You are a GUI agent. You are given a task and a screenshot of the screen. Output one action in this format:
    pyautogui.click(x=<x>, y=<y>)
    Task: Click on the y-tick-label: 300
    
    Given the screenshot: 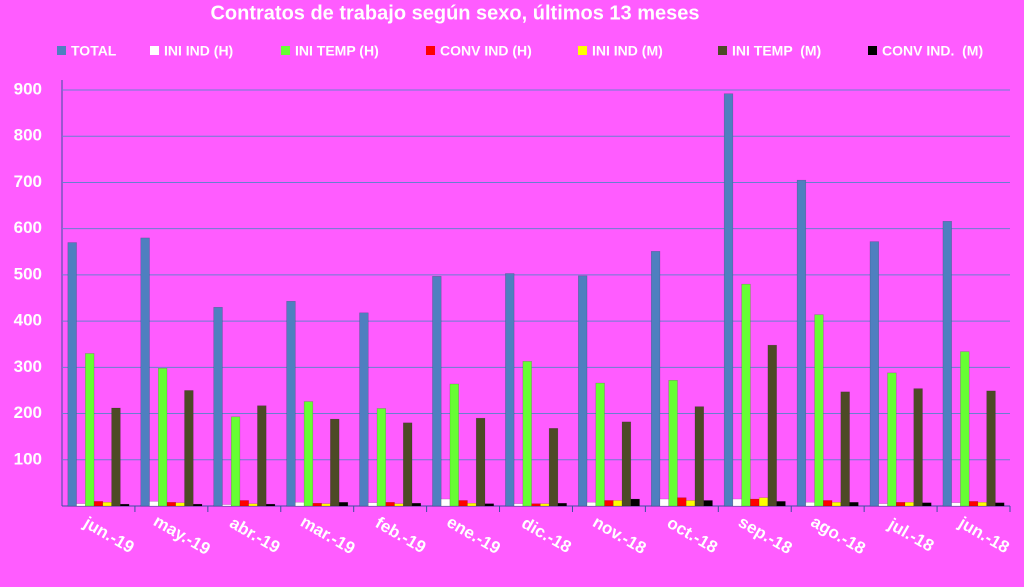 What is the action you would take?
    pyautogui.click(x=28, y=366)
    